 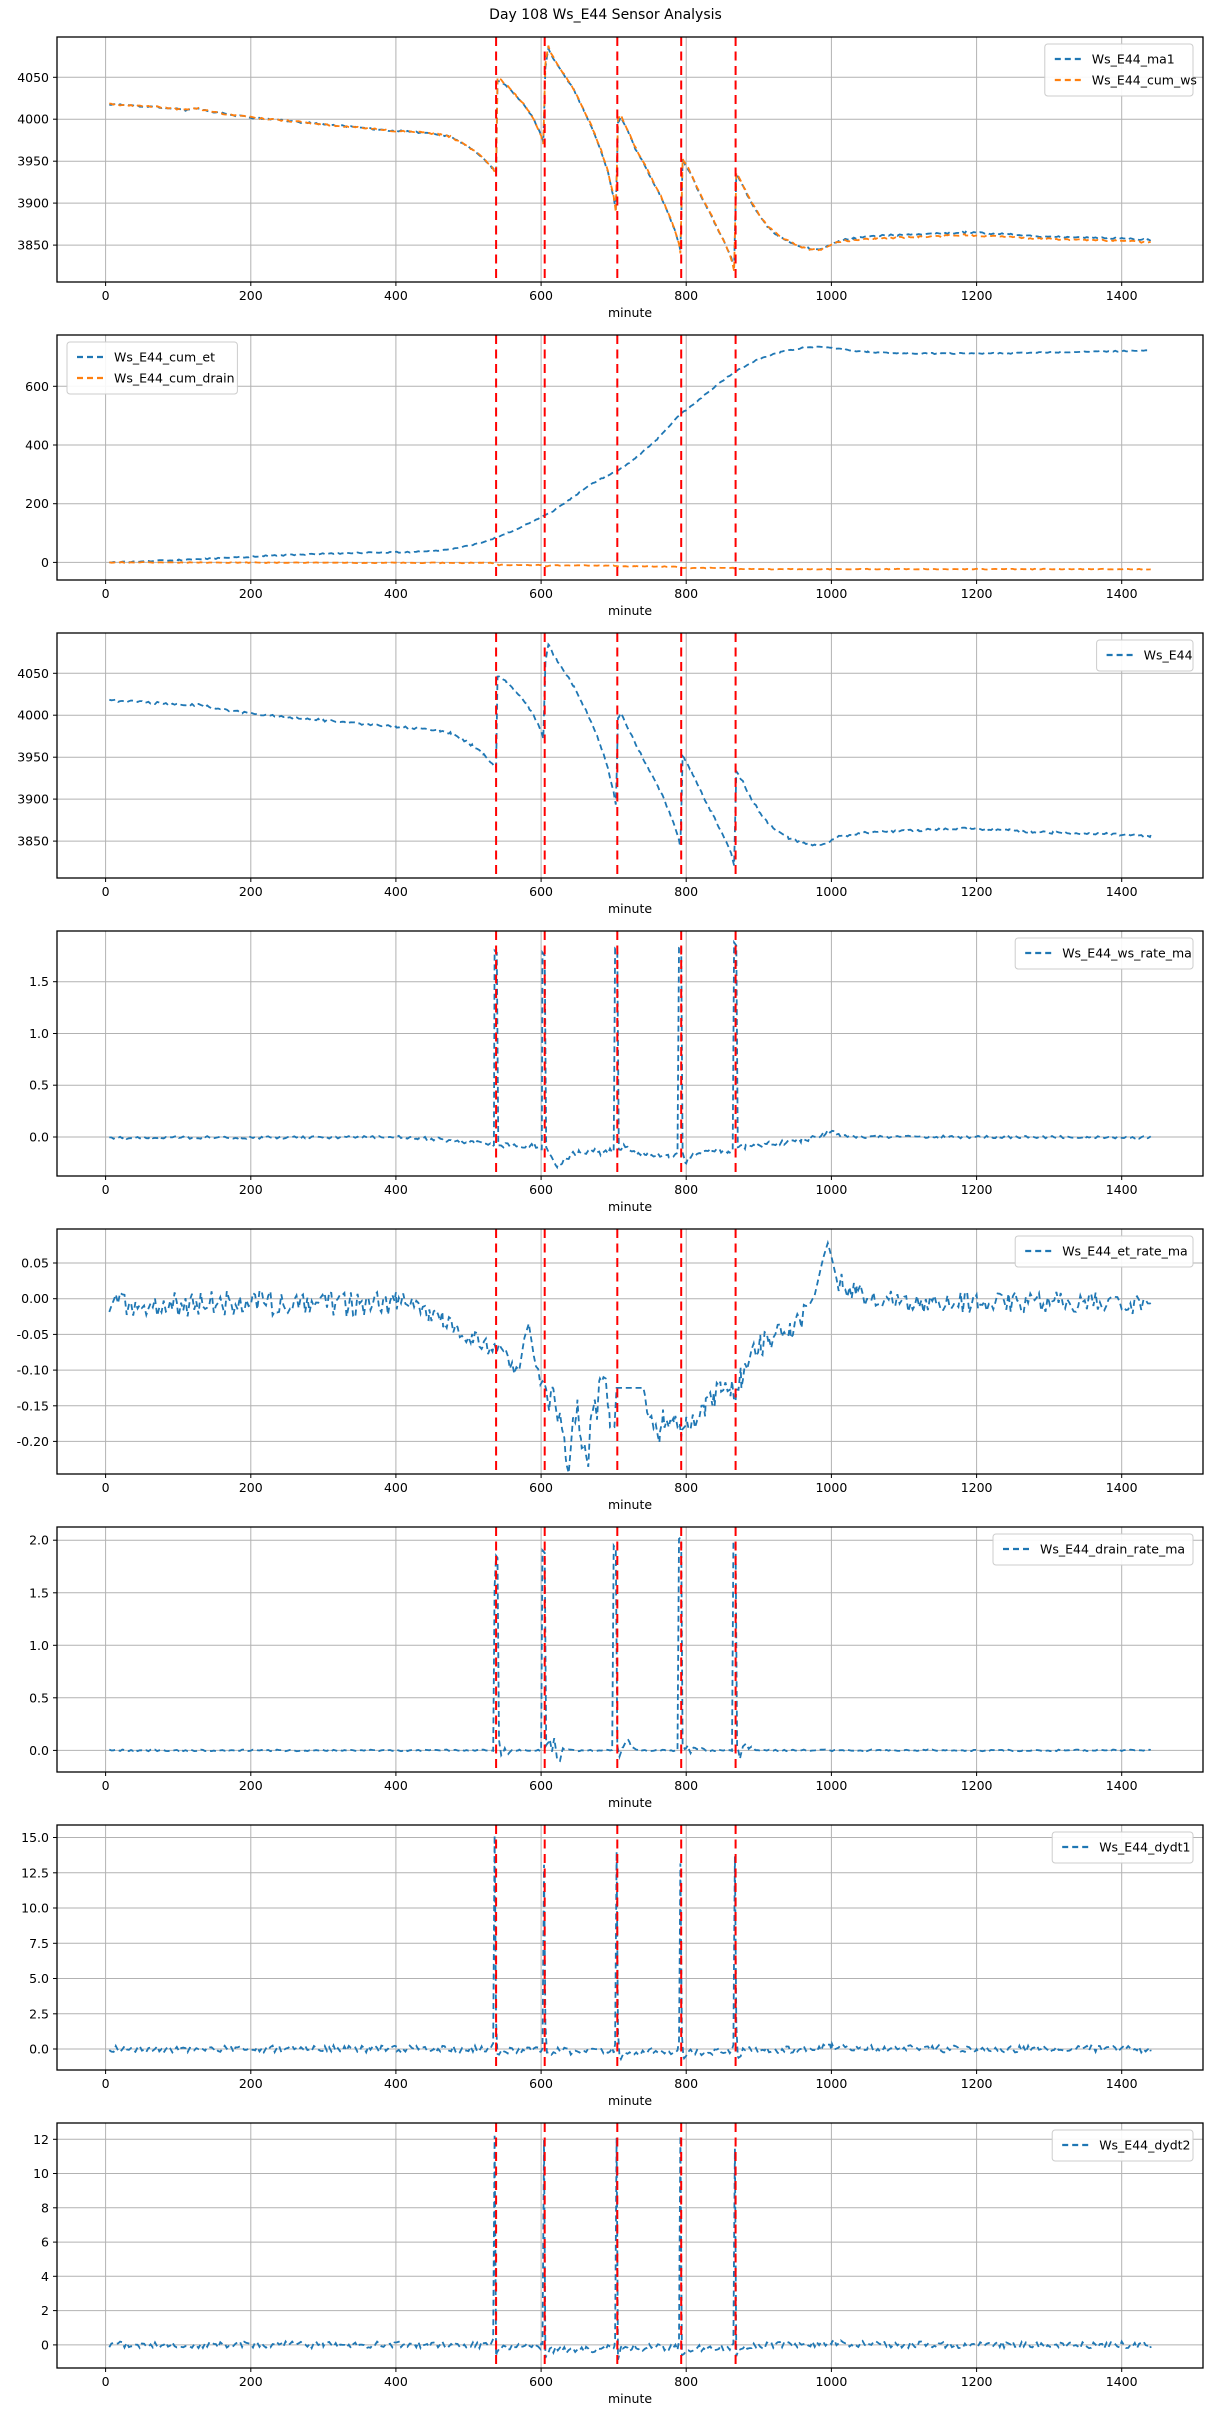 What do you see at coordinates (1112, 1549) in the screenshot?
I see `legend-label: Ws_E44_drain_rate_ma` at bounding box center [1112, 1549].